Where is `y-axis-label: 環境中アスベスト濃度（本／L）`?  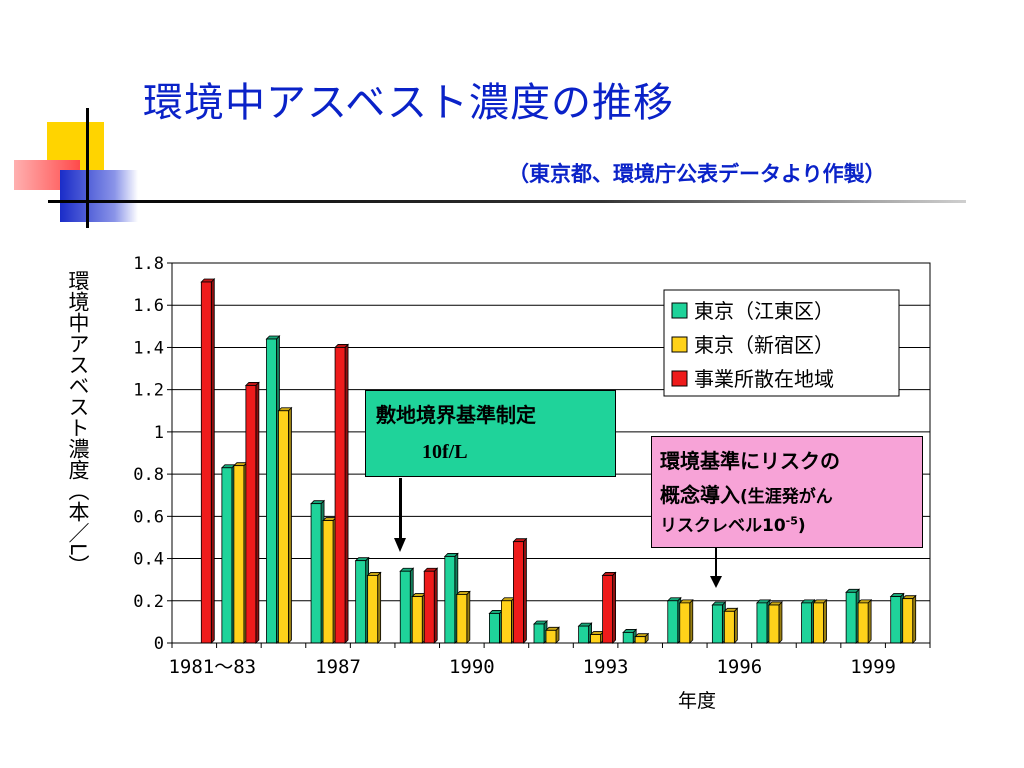
y-axis-label: 環境中アスベスト濃度（本／L） is located at coordinates (78, 423).